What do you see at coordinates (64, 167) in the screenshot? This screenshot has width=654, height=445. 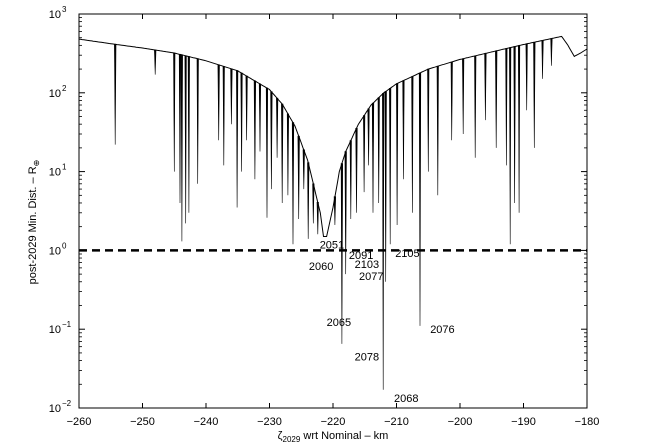 I see `y-tick-exponent: 1` at bounding box center [64, 167].